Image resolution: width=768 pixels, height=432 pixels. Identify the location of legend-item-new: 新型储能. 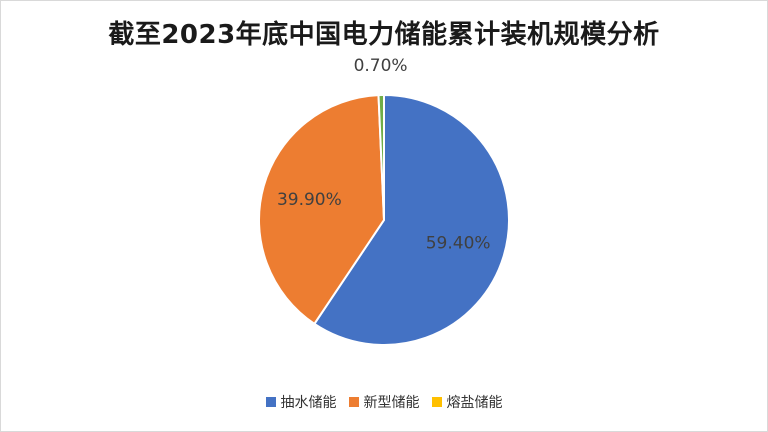
(384, 402).